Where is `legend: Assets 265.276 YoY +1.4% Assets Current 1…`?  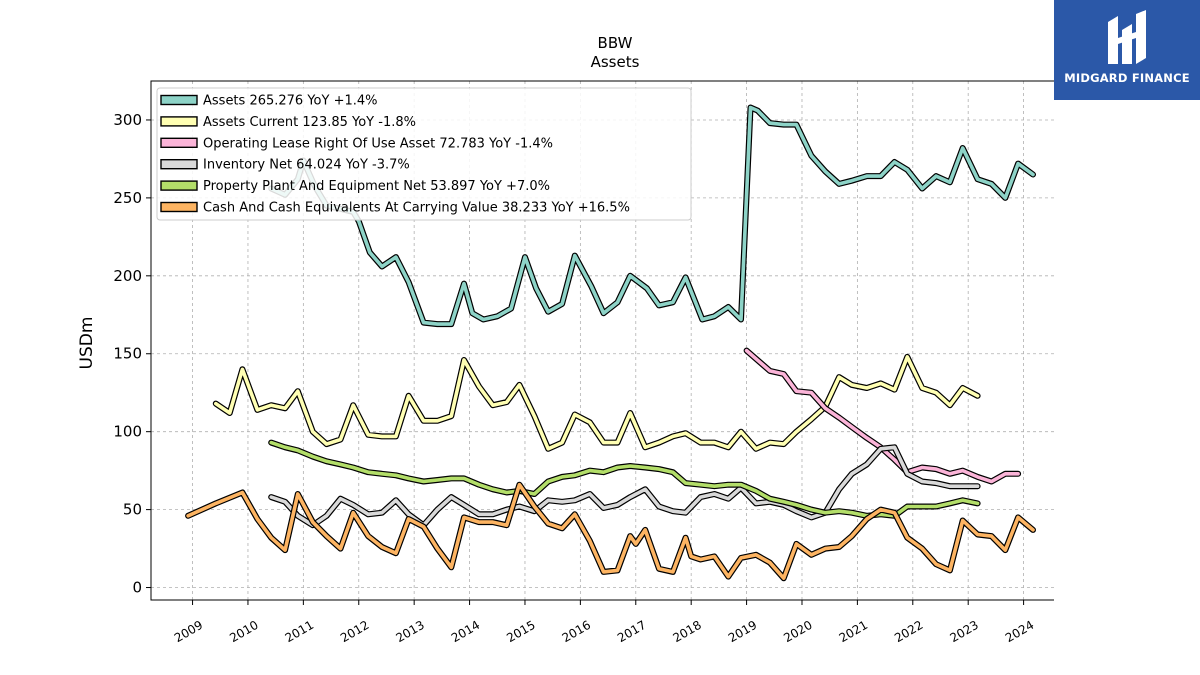
legend: Assets 265.276 YoY +1.4% Assets Current 1… is located at coordinates (424, 154).